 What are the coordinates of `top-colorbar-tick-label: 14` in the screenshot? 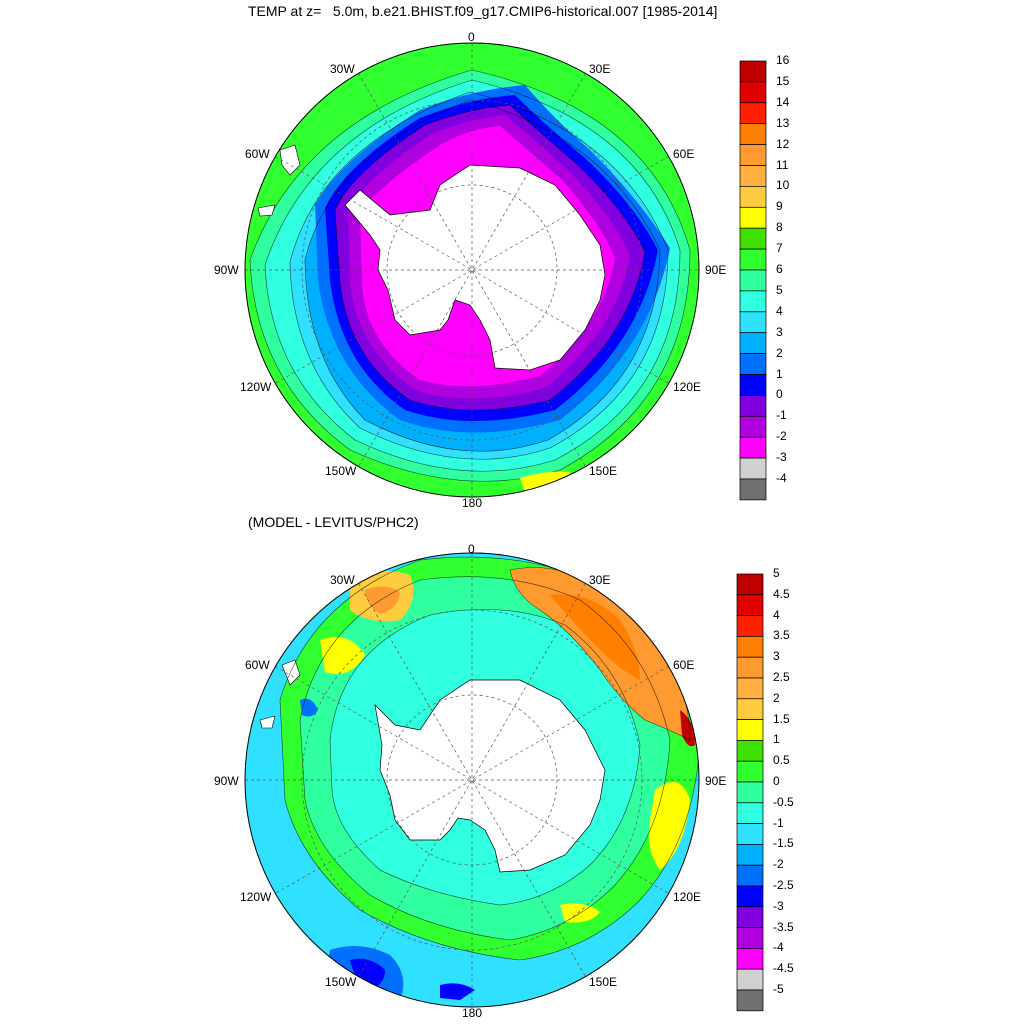 It's located at (783, 101).